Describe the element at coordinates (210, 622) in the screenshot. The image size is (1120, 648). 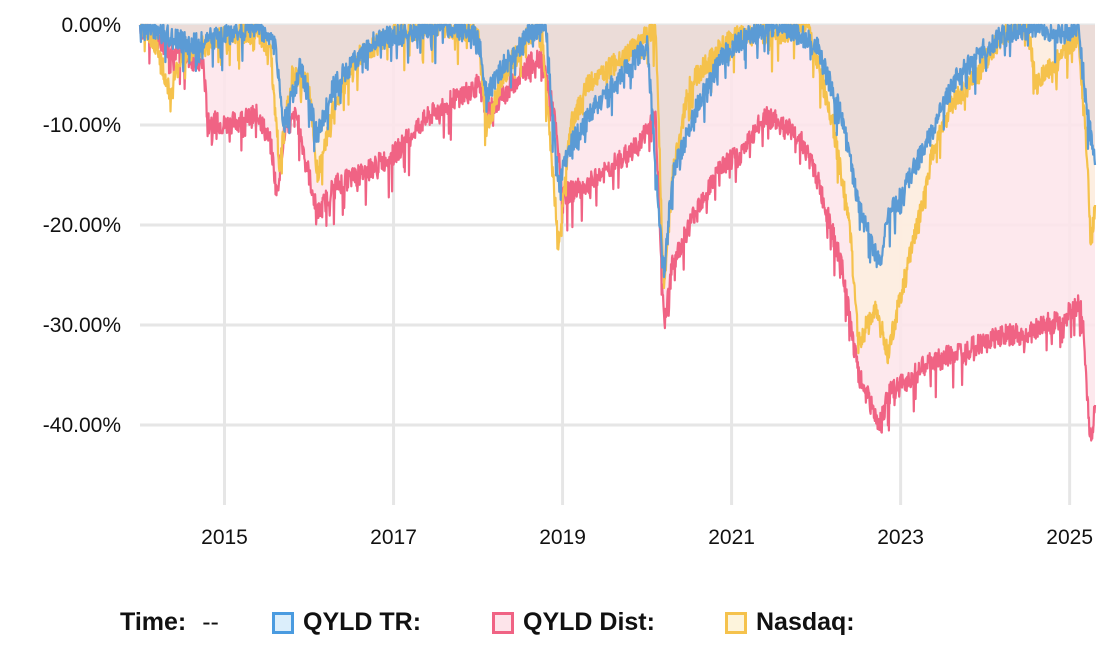
I see `legend-time-value: --` at that location.